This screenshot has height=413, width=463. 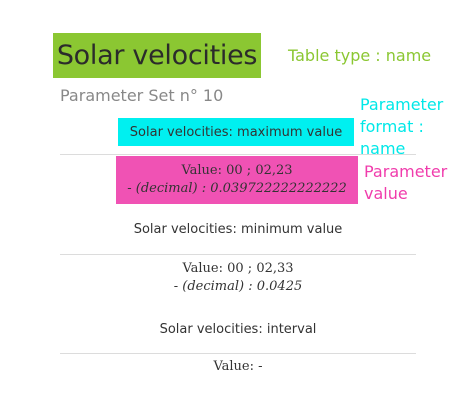 What do you see at coordinates (238, 329) in the screenshot?
I see `parameter-name-interval: Solar velocities: interval` at bounding box center [238, 329].